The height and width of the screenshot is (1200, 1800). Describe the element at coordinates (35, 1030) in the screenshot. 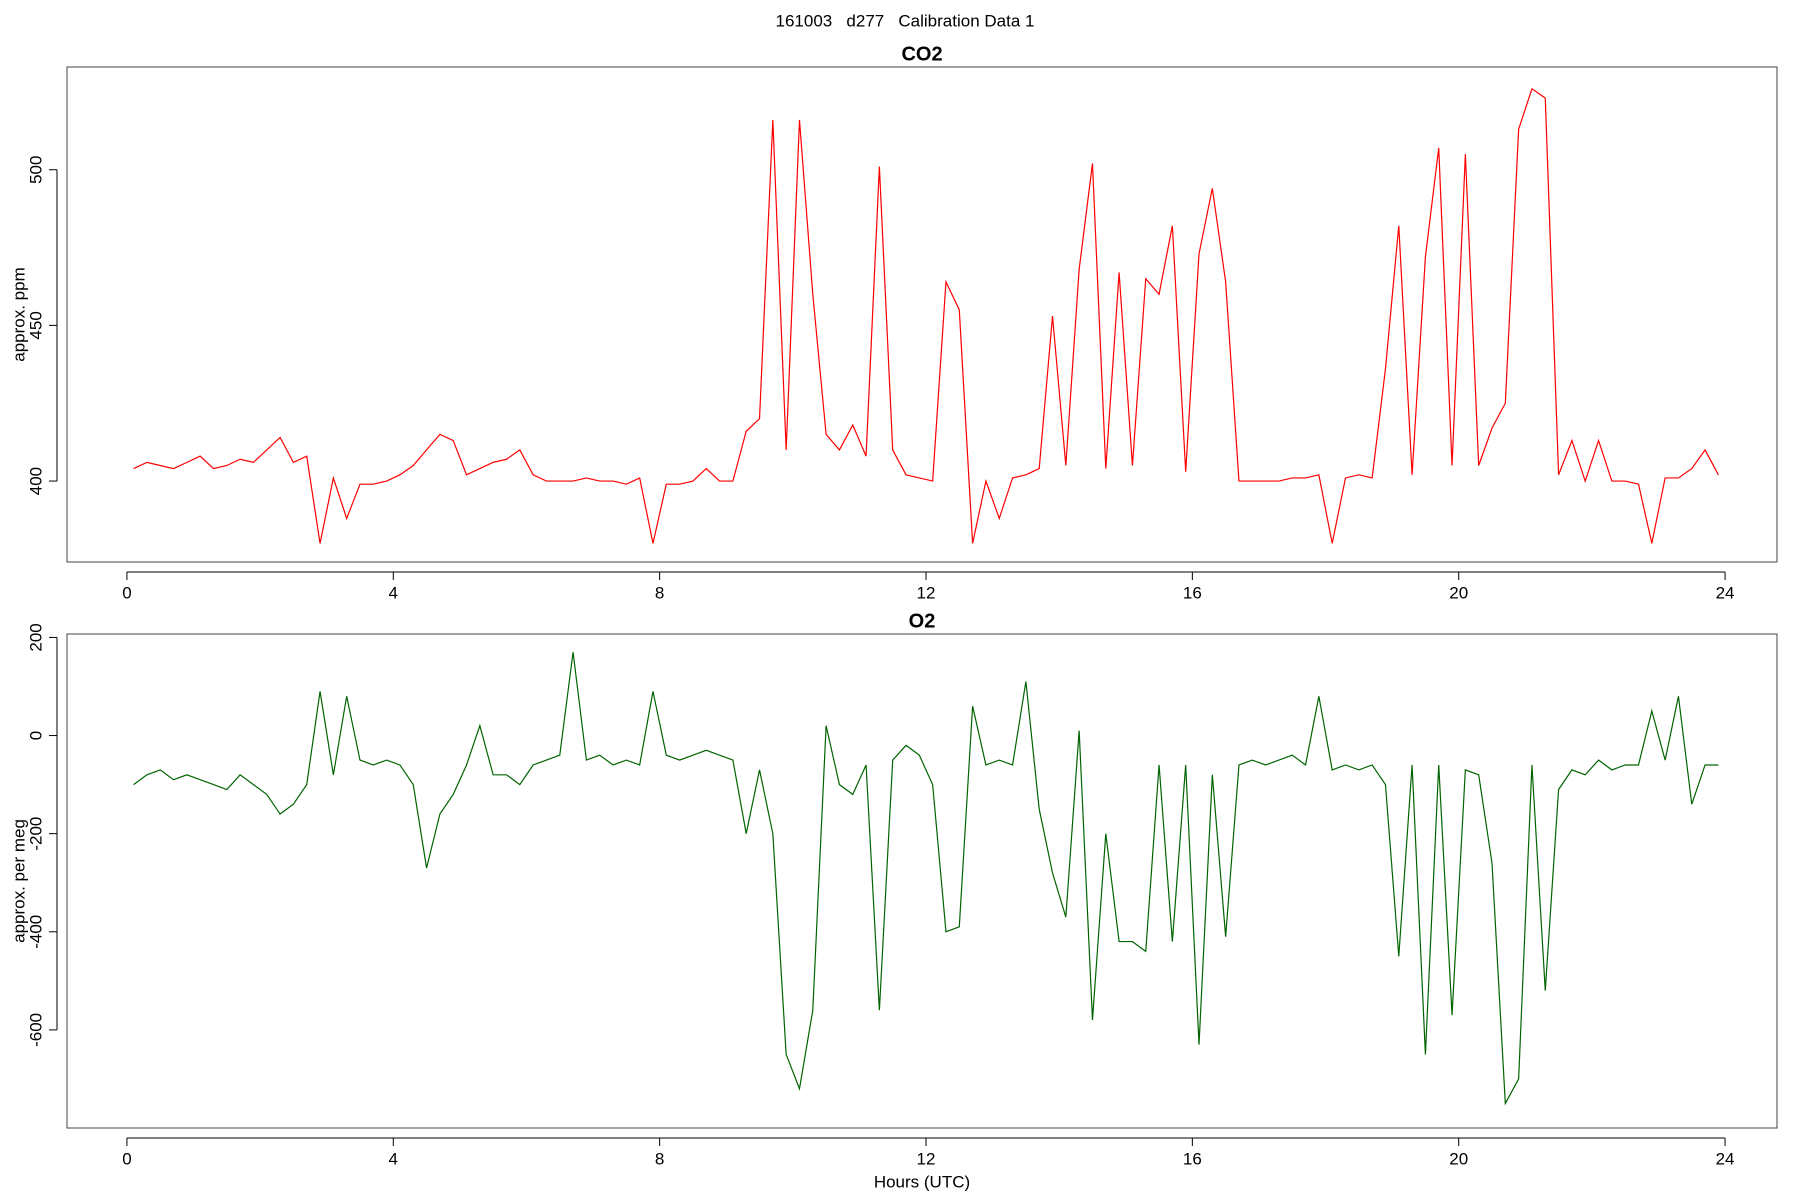

I see `y-tick-label: -600` at that location.